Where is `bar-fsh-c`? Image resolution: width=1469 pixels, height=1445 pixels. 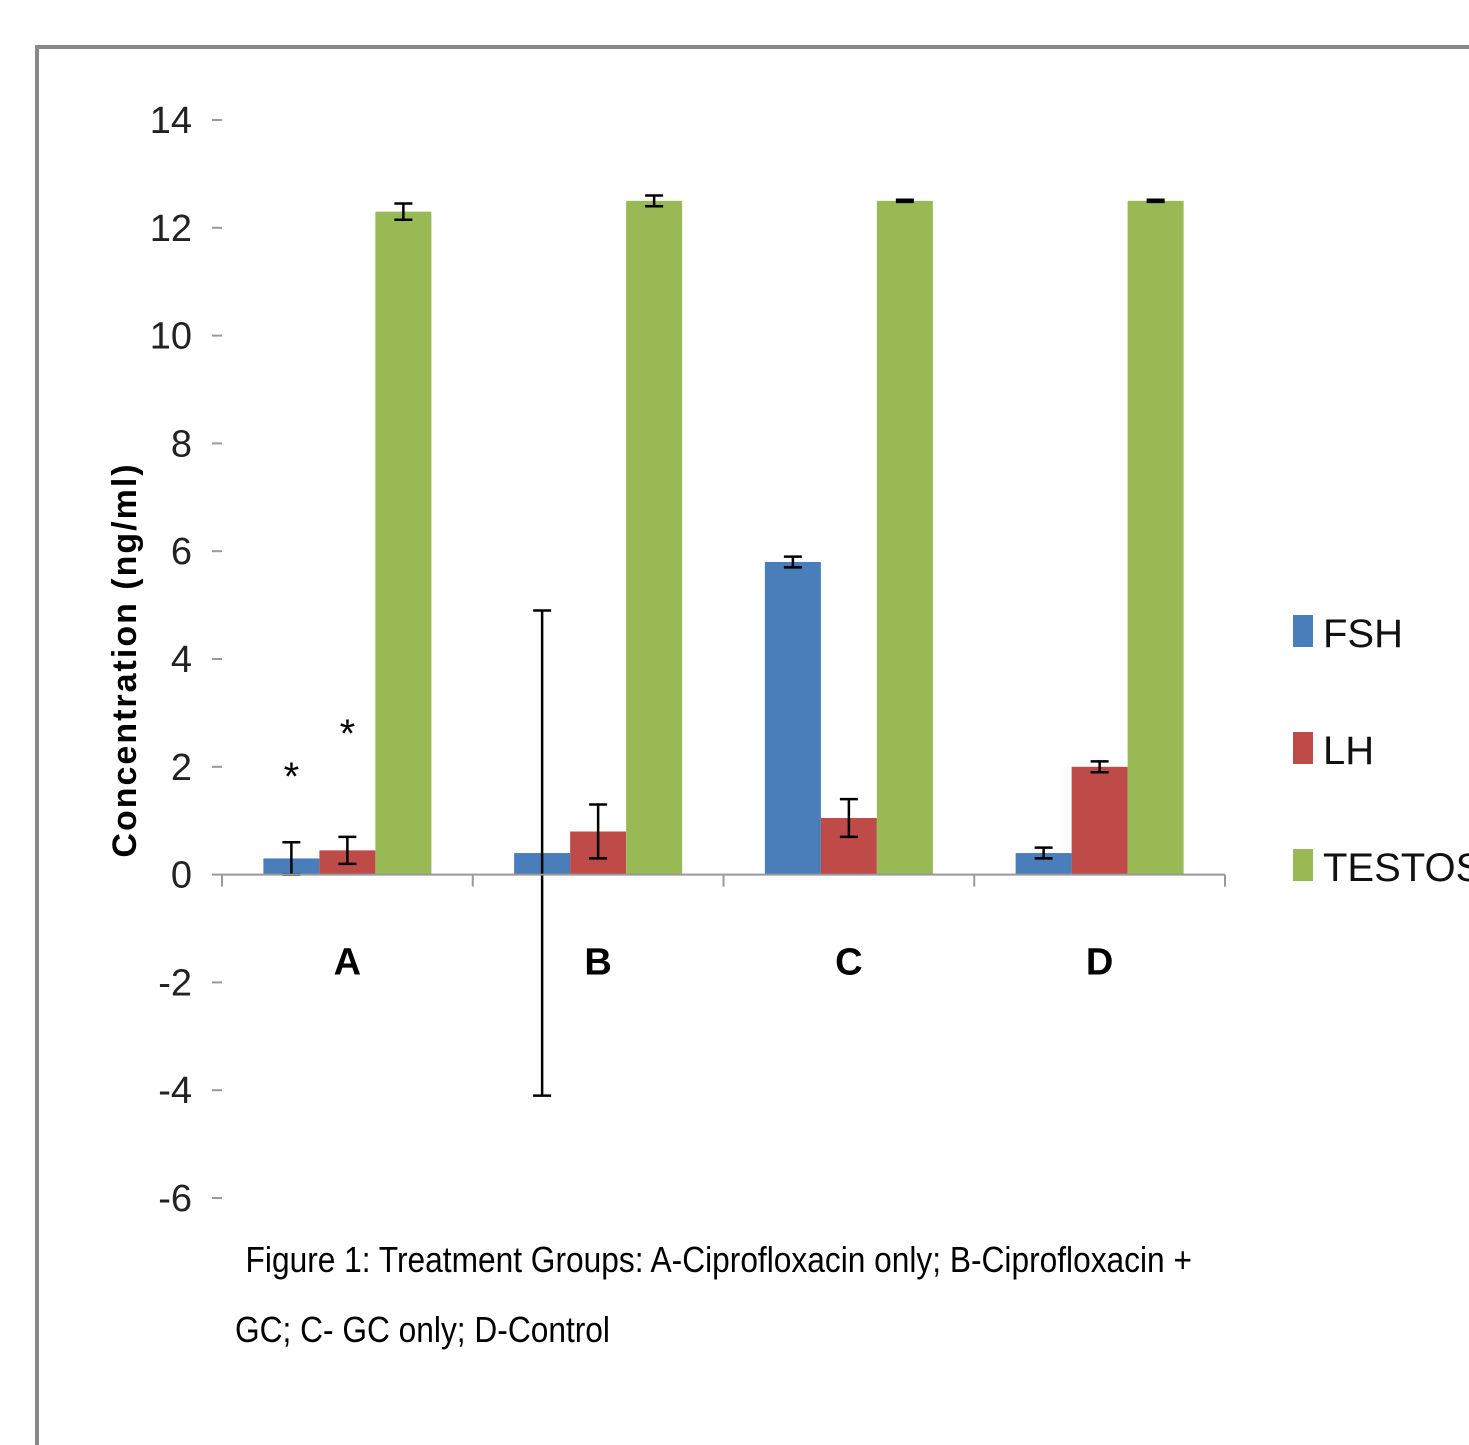 bar-fsh-c is located at coordinates (792, 718).